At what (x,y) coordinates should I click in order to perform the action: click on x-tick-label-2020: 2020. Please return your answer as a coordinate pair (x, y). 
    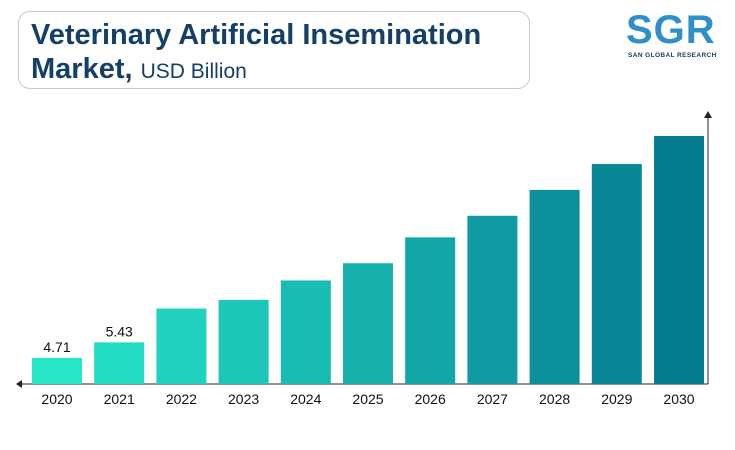
    Looking at the image, I should click on (56, 399).